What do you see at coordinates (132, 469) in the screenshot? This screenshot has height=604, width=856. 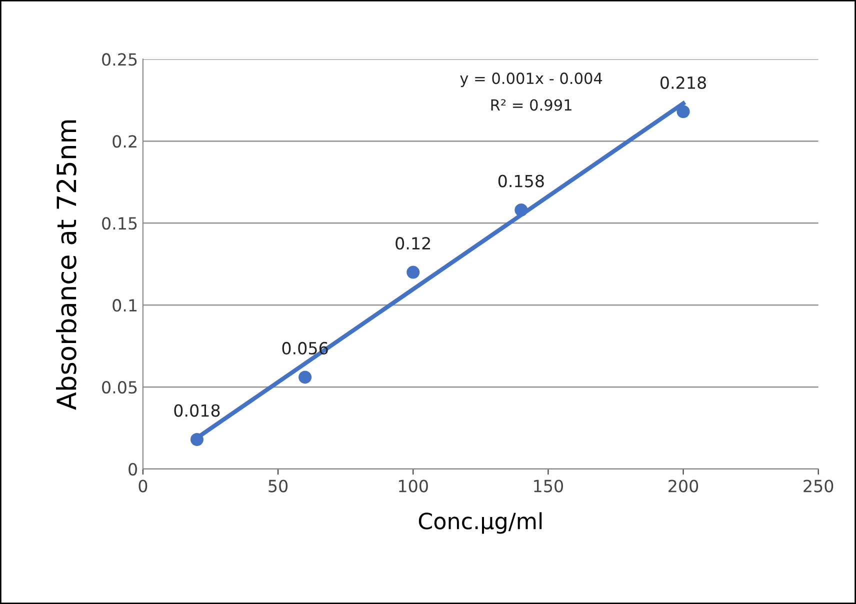 I see `y-tick-label: 0` at bounding box center [132, 469].